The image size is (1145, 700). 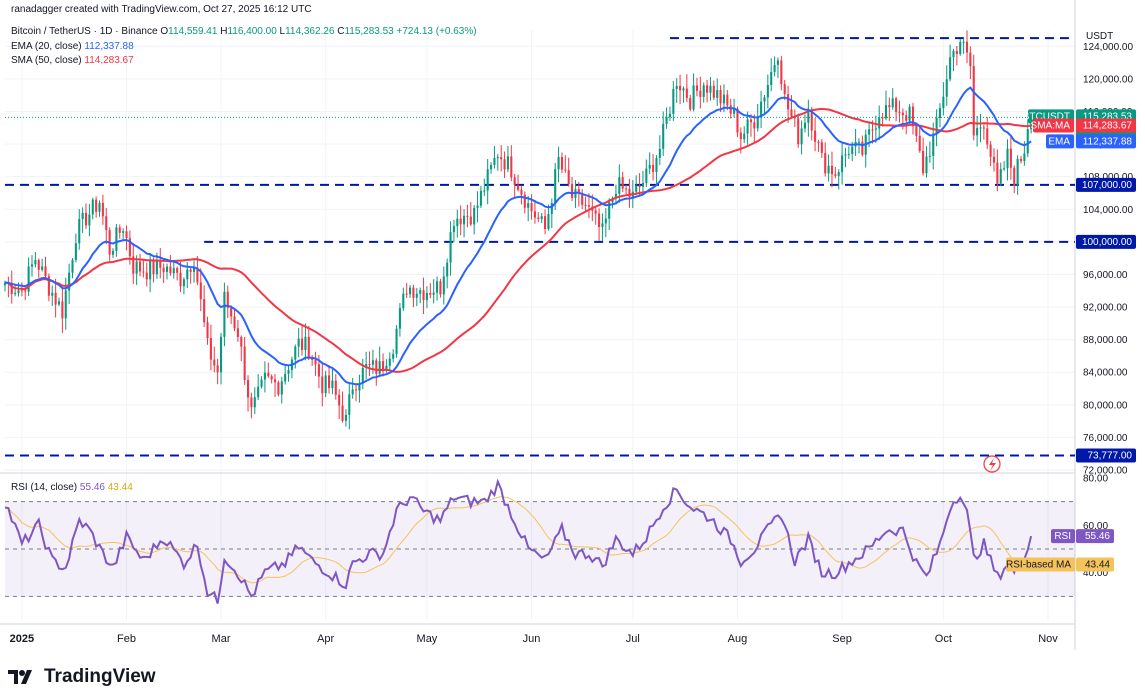 I want to click on tradingview-logo-icon, so click(x=20, y=677).